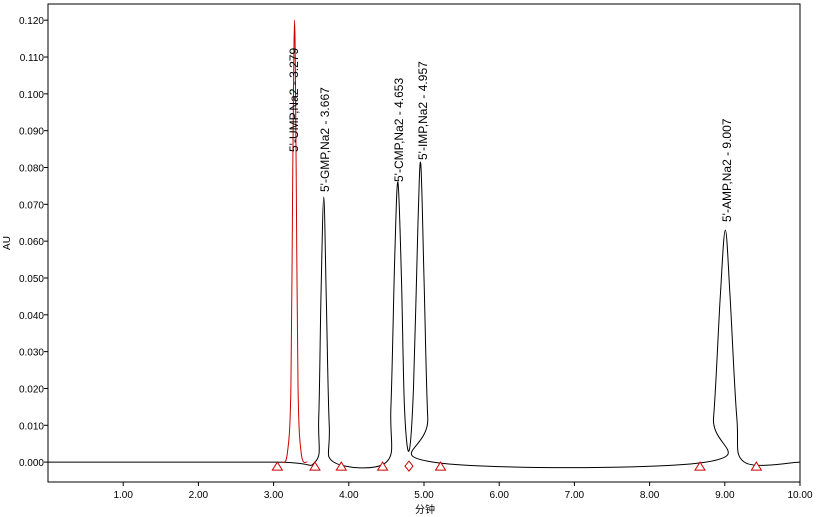 This screenshot has height=517, width=816. I want to click on x-tick-label: 8.00, so click(650, 495).